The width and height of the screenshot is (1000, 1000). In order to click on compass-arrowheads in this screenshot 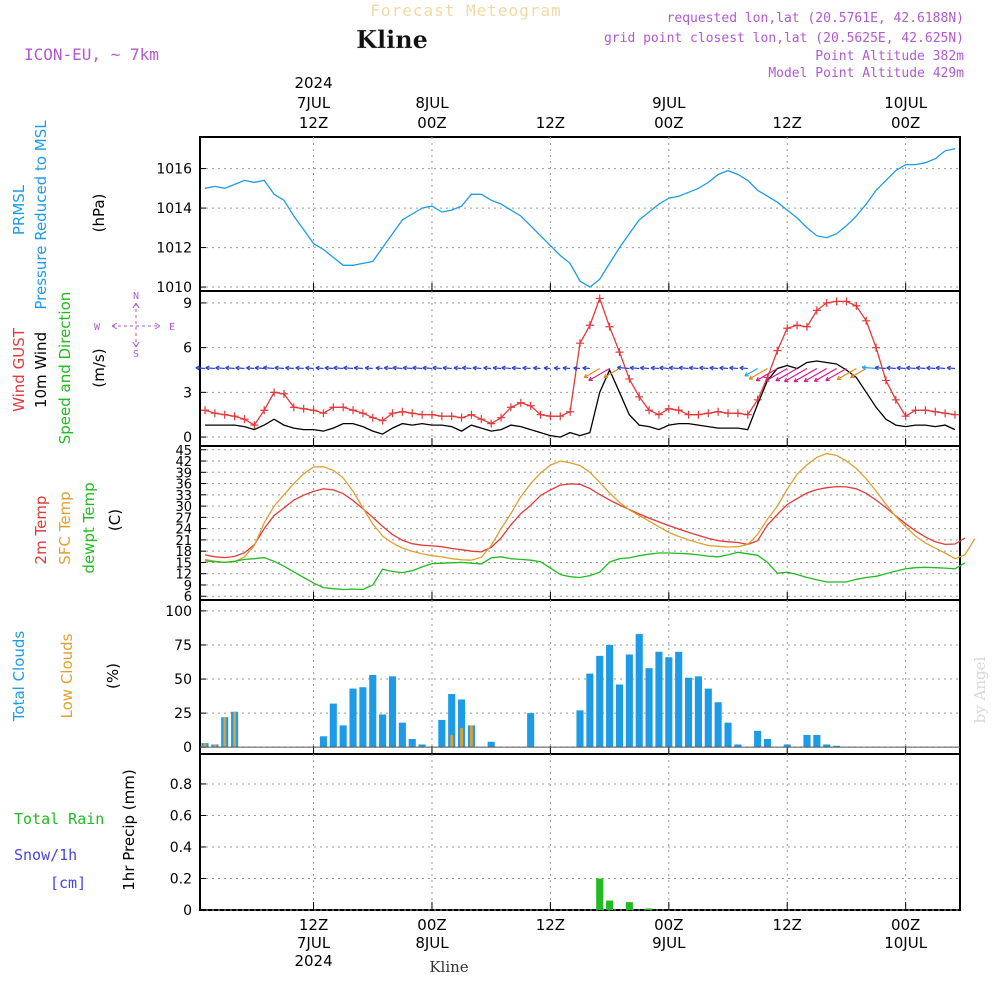, I will do `click(136, 325)`.